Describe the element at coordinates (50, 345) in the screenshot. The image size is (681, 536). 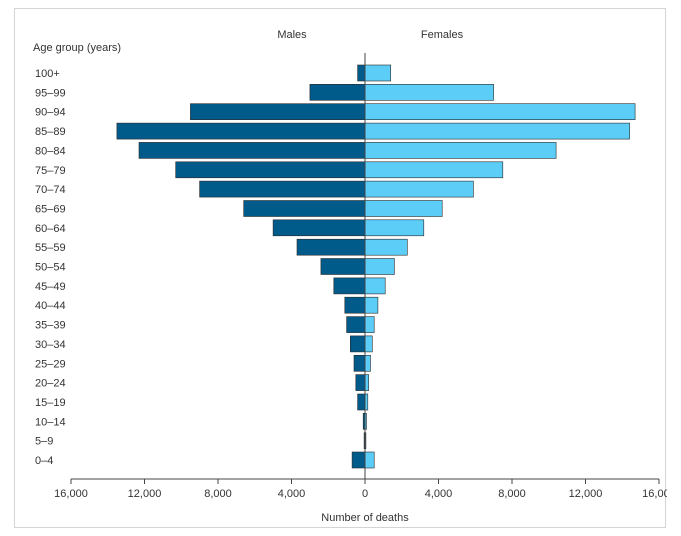
I see `age-group-label-14: 30–34` at that location.